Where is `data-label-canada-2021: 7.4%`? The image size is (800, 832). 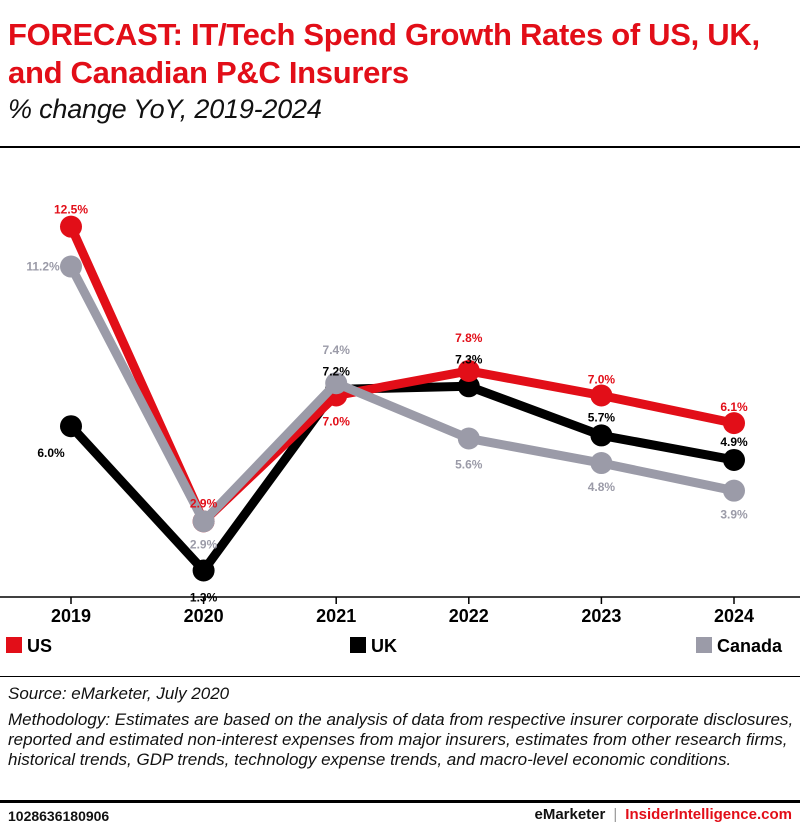 data-label-canada-2021: 7.4% is located at coordinates (337, 350).